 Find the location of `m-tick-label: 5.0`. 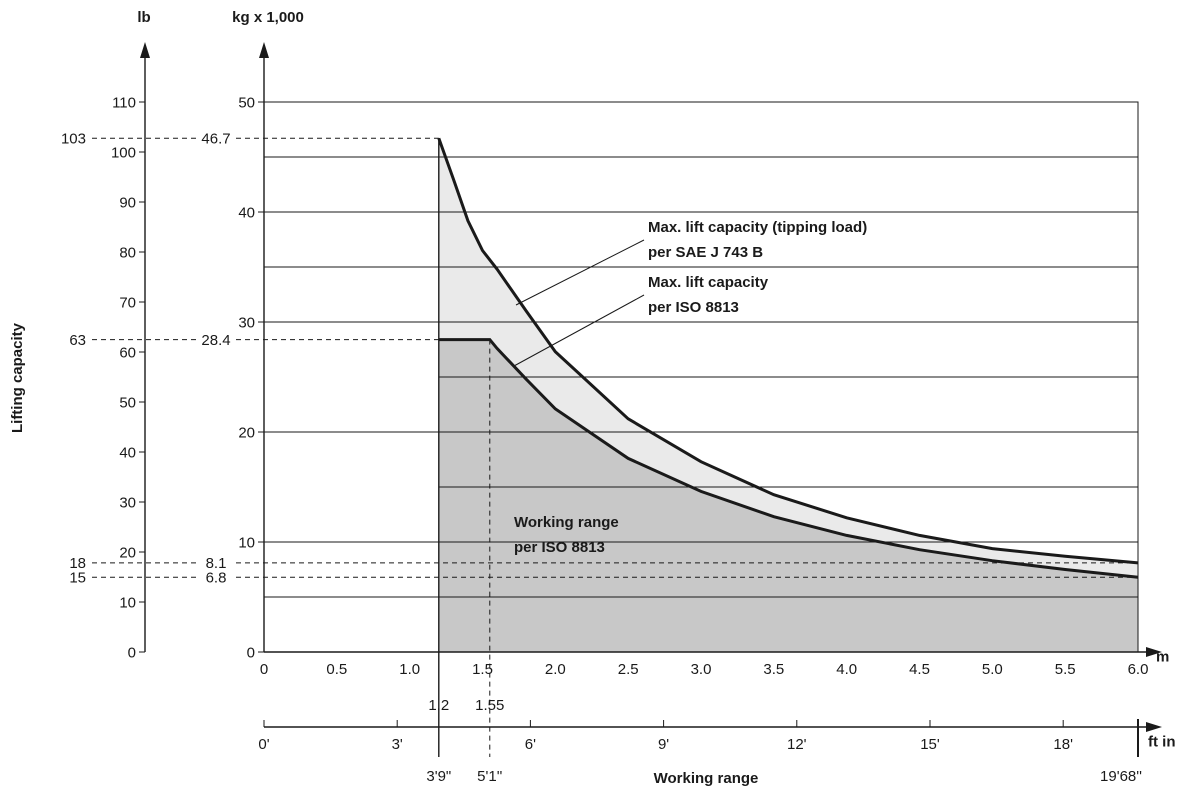

m-tick-label: 5.0 is located at coordinates (992, 669).